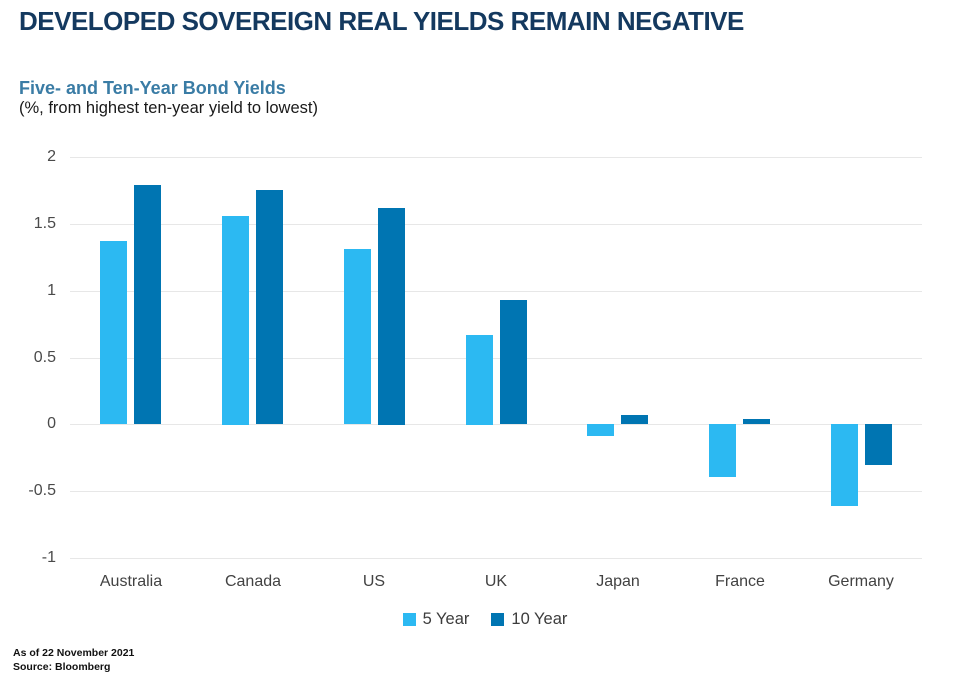 Image resolution: width=970 pixels, height=684 pixels. I want to click on bar-canada-5-year, so click(235, 320).